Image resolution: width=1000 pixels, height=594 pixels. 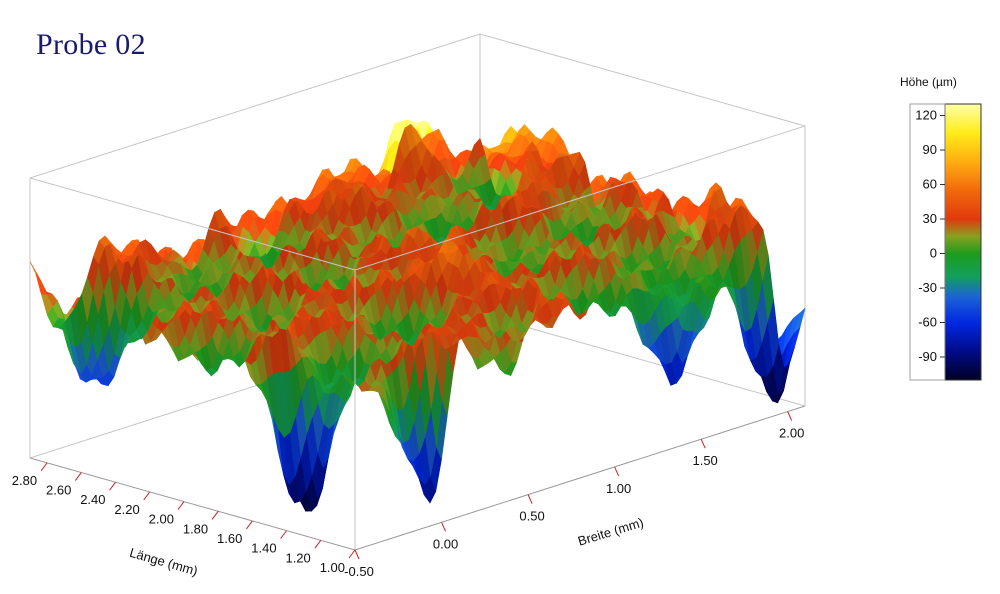 I want to click on chart-title: Probe 02, so click(x=91, y=44).